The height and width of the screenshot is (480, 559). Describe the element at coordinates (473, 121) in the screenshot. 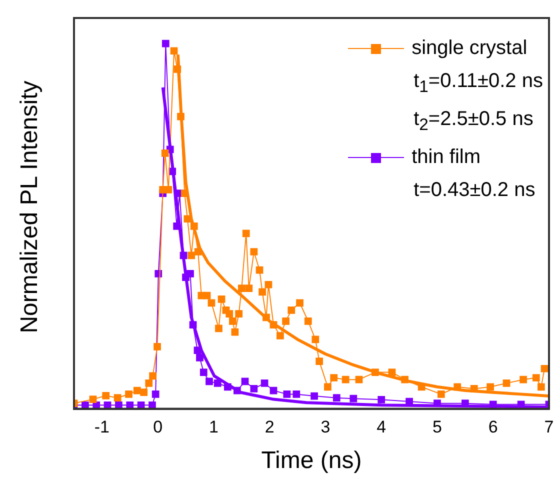

I see `annotation: t$_{2}$=2.5±0.5 ns` at that location.